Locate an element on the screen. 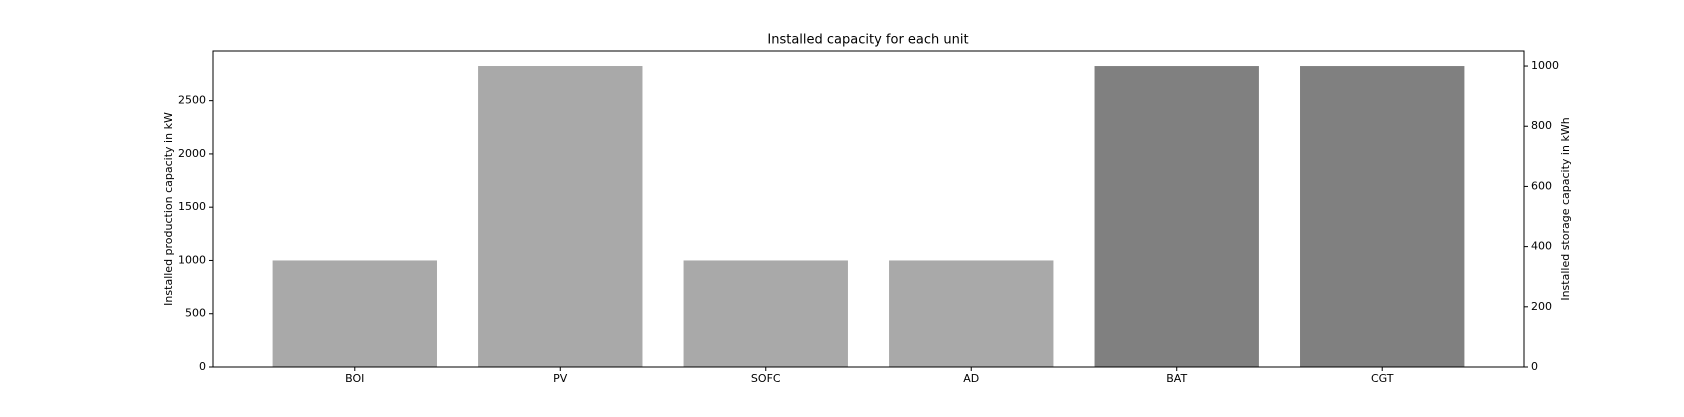 The image size is (1684, 417). y2-tick-label: 0 is located at coordinates (1534, 366).